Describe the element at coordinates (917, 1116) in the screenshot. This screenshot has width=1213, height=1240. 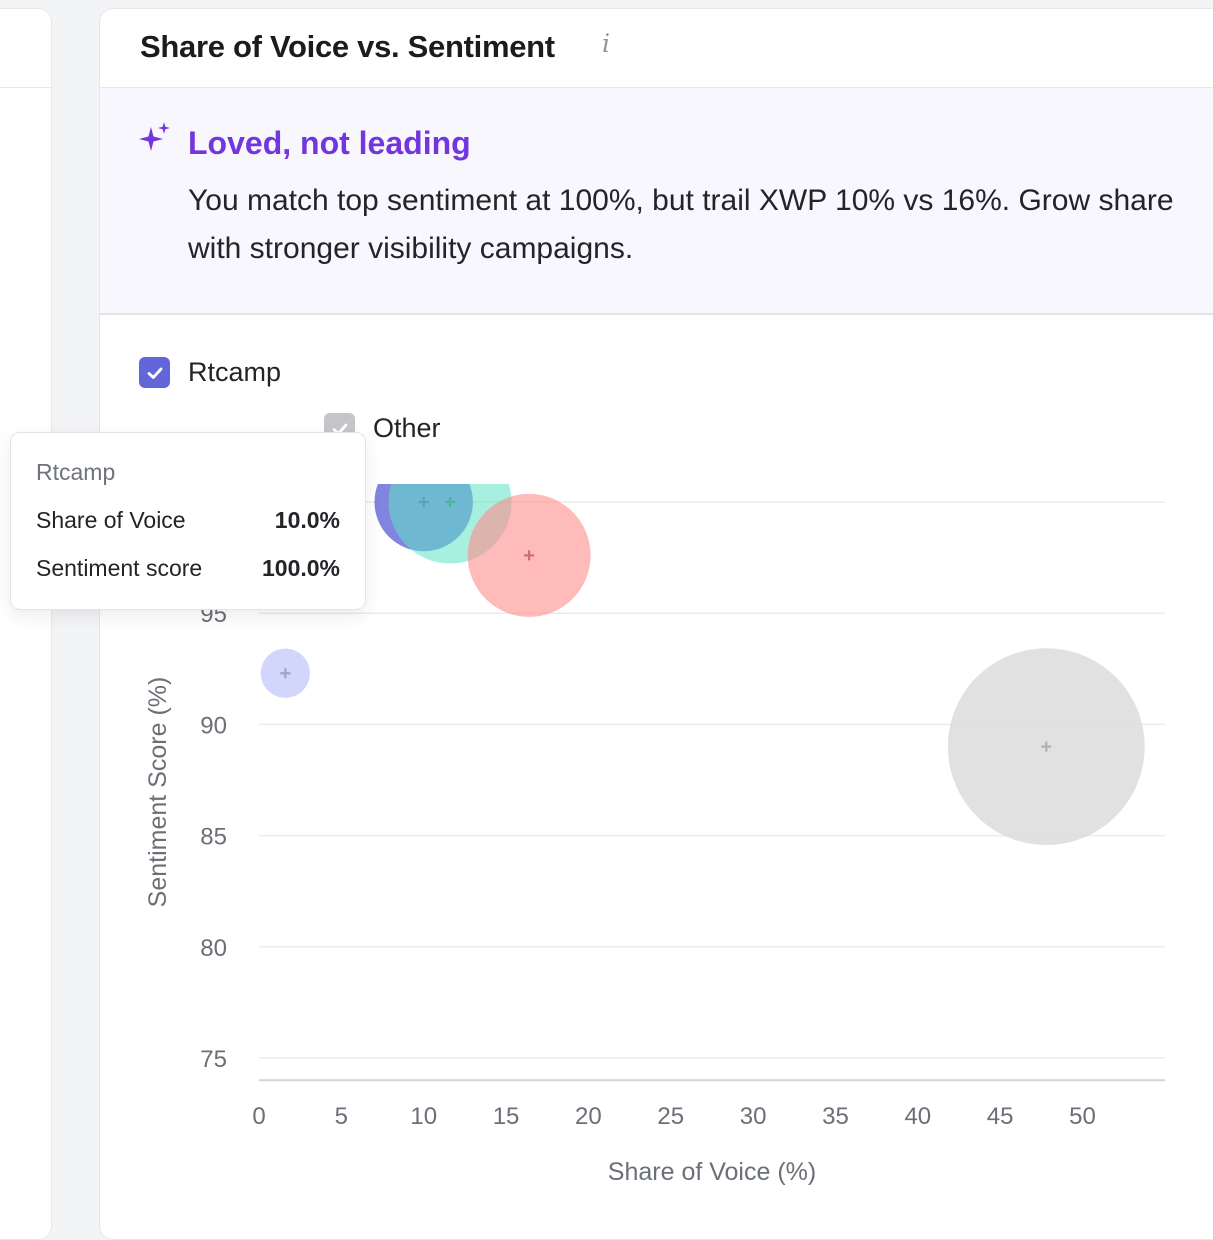
I see `x-tick-label: 40` at that location.